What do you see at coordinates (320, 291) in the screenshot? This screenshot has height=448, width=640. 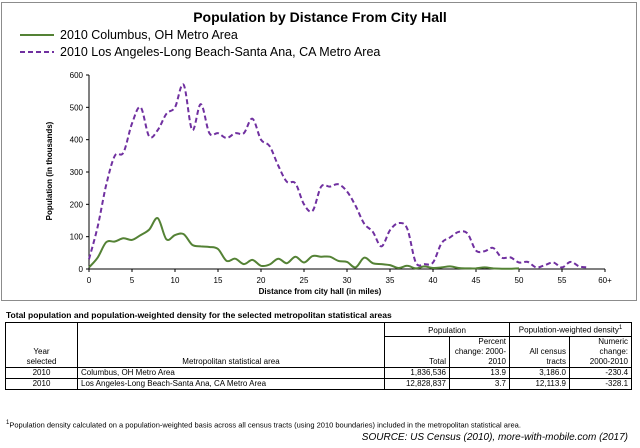 I see `x-axis-label: Distance from city hall (in miles)` at bounding box center [320, 291].